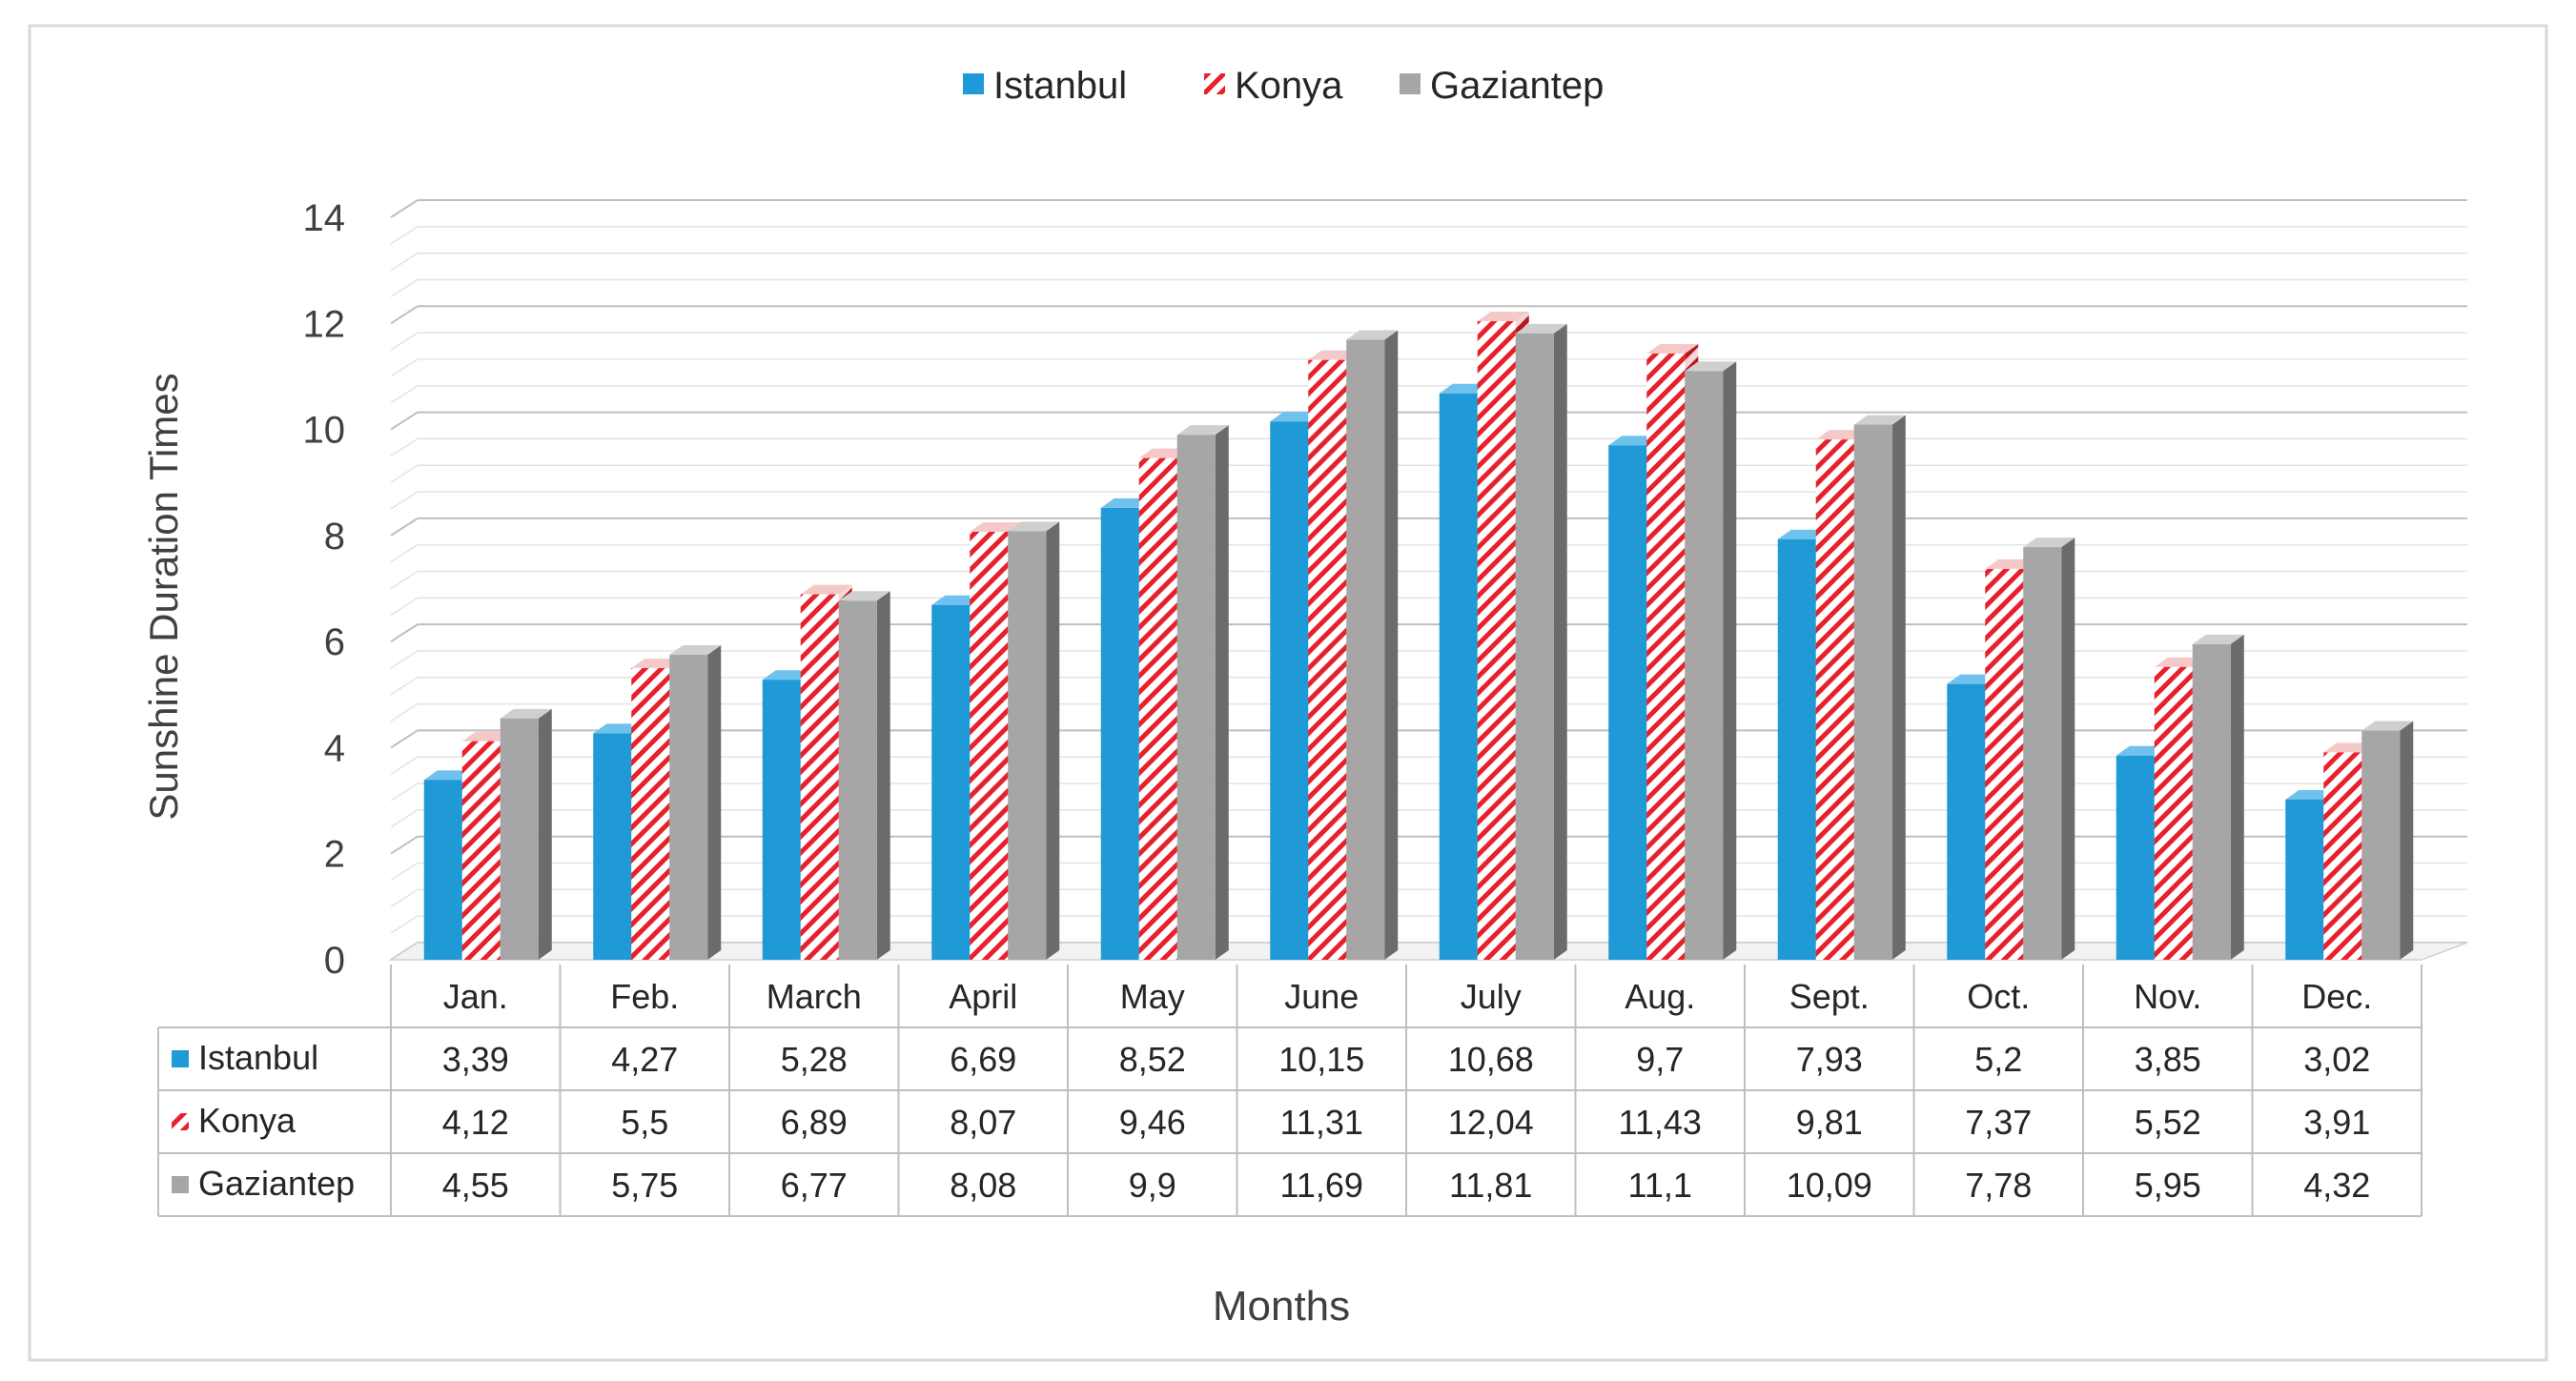  Describe the element at coordinates (247, 1120) in the screenshot. I see `table-series-label: Konya` at that location.